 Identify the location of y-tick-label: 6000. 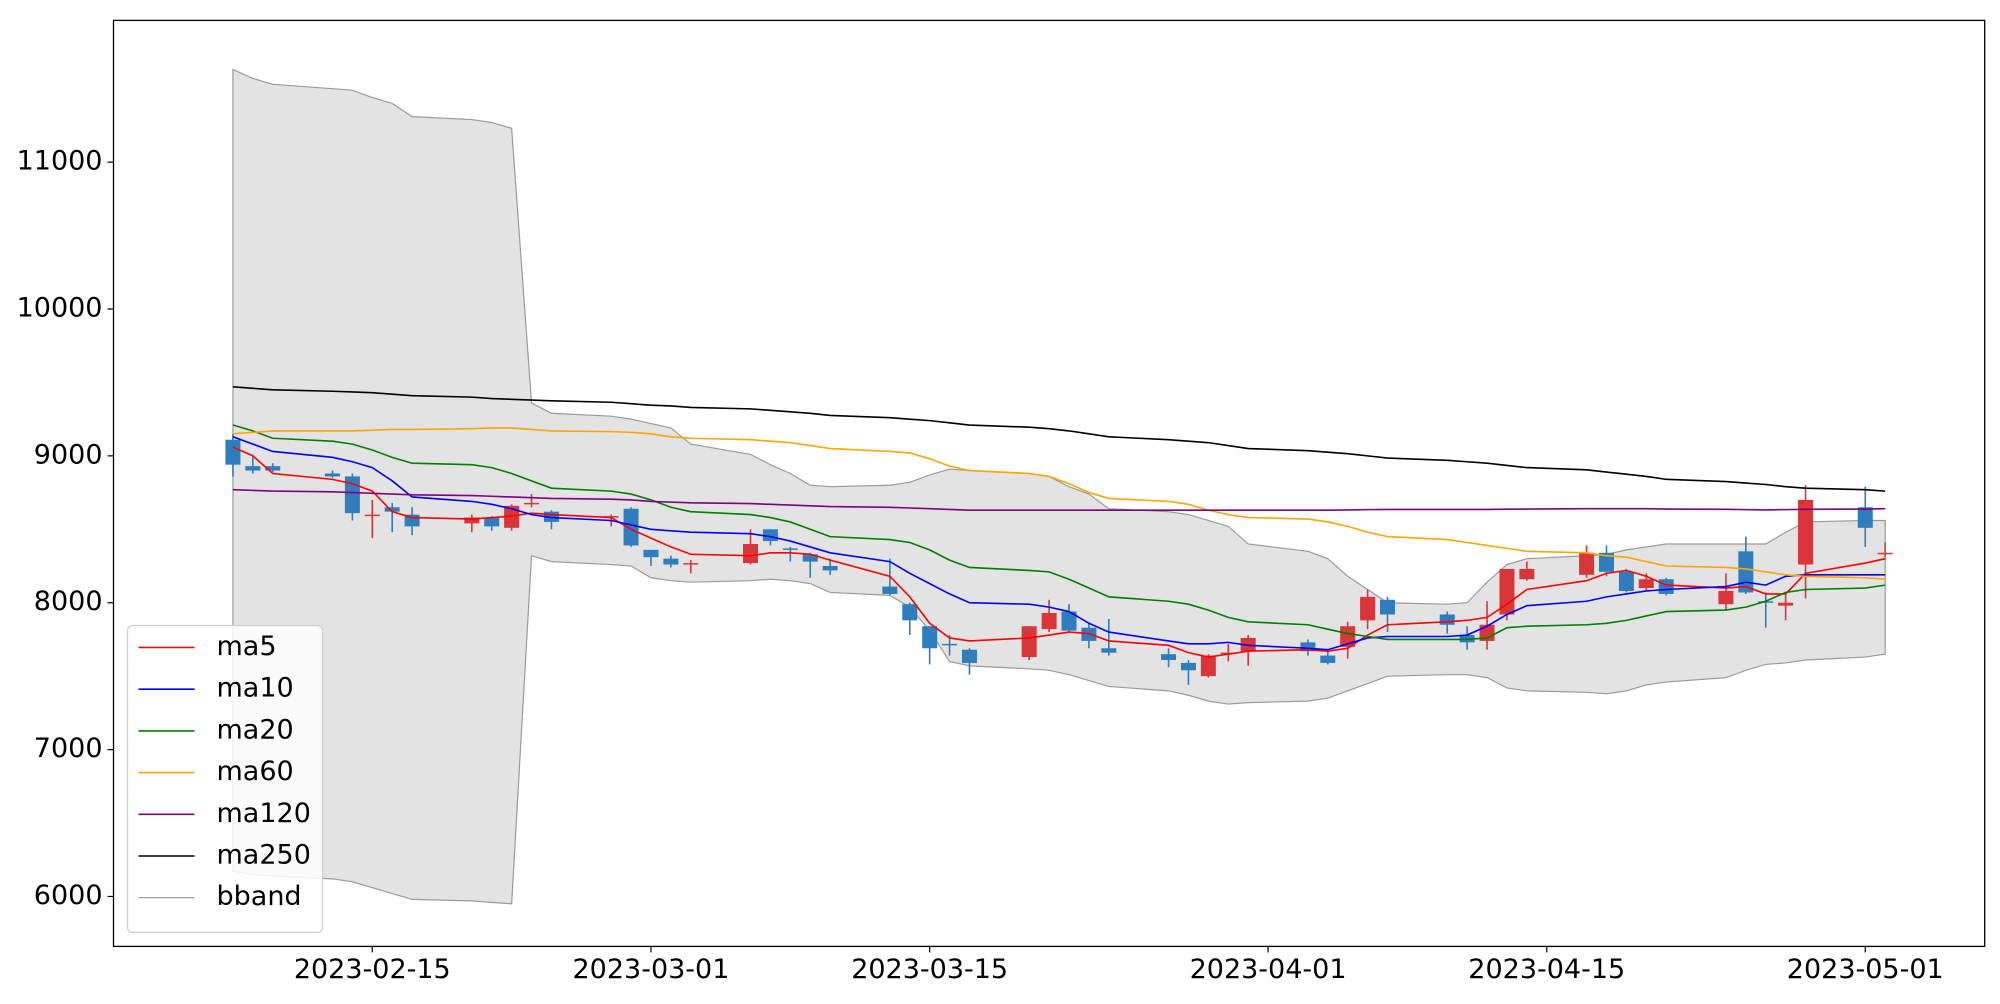
(68, 895).